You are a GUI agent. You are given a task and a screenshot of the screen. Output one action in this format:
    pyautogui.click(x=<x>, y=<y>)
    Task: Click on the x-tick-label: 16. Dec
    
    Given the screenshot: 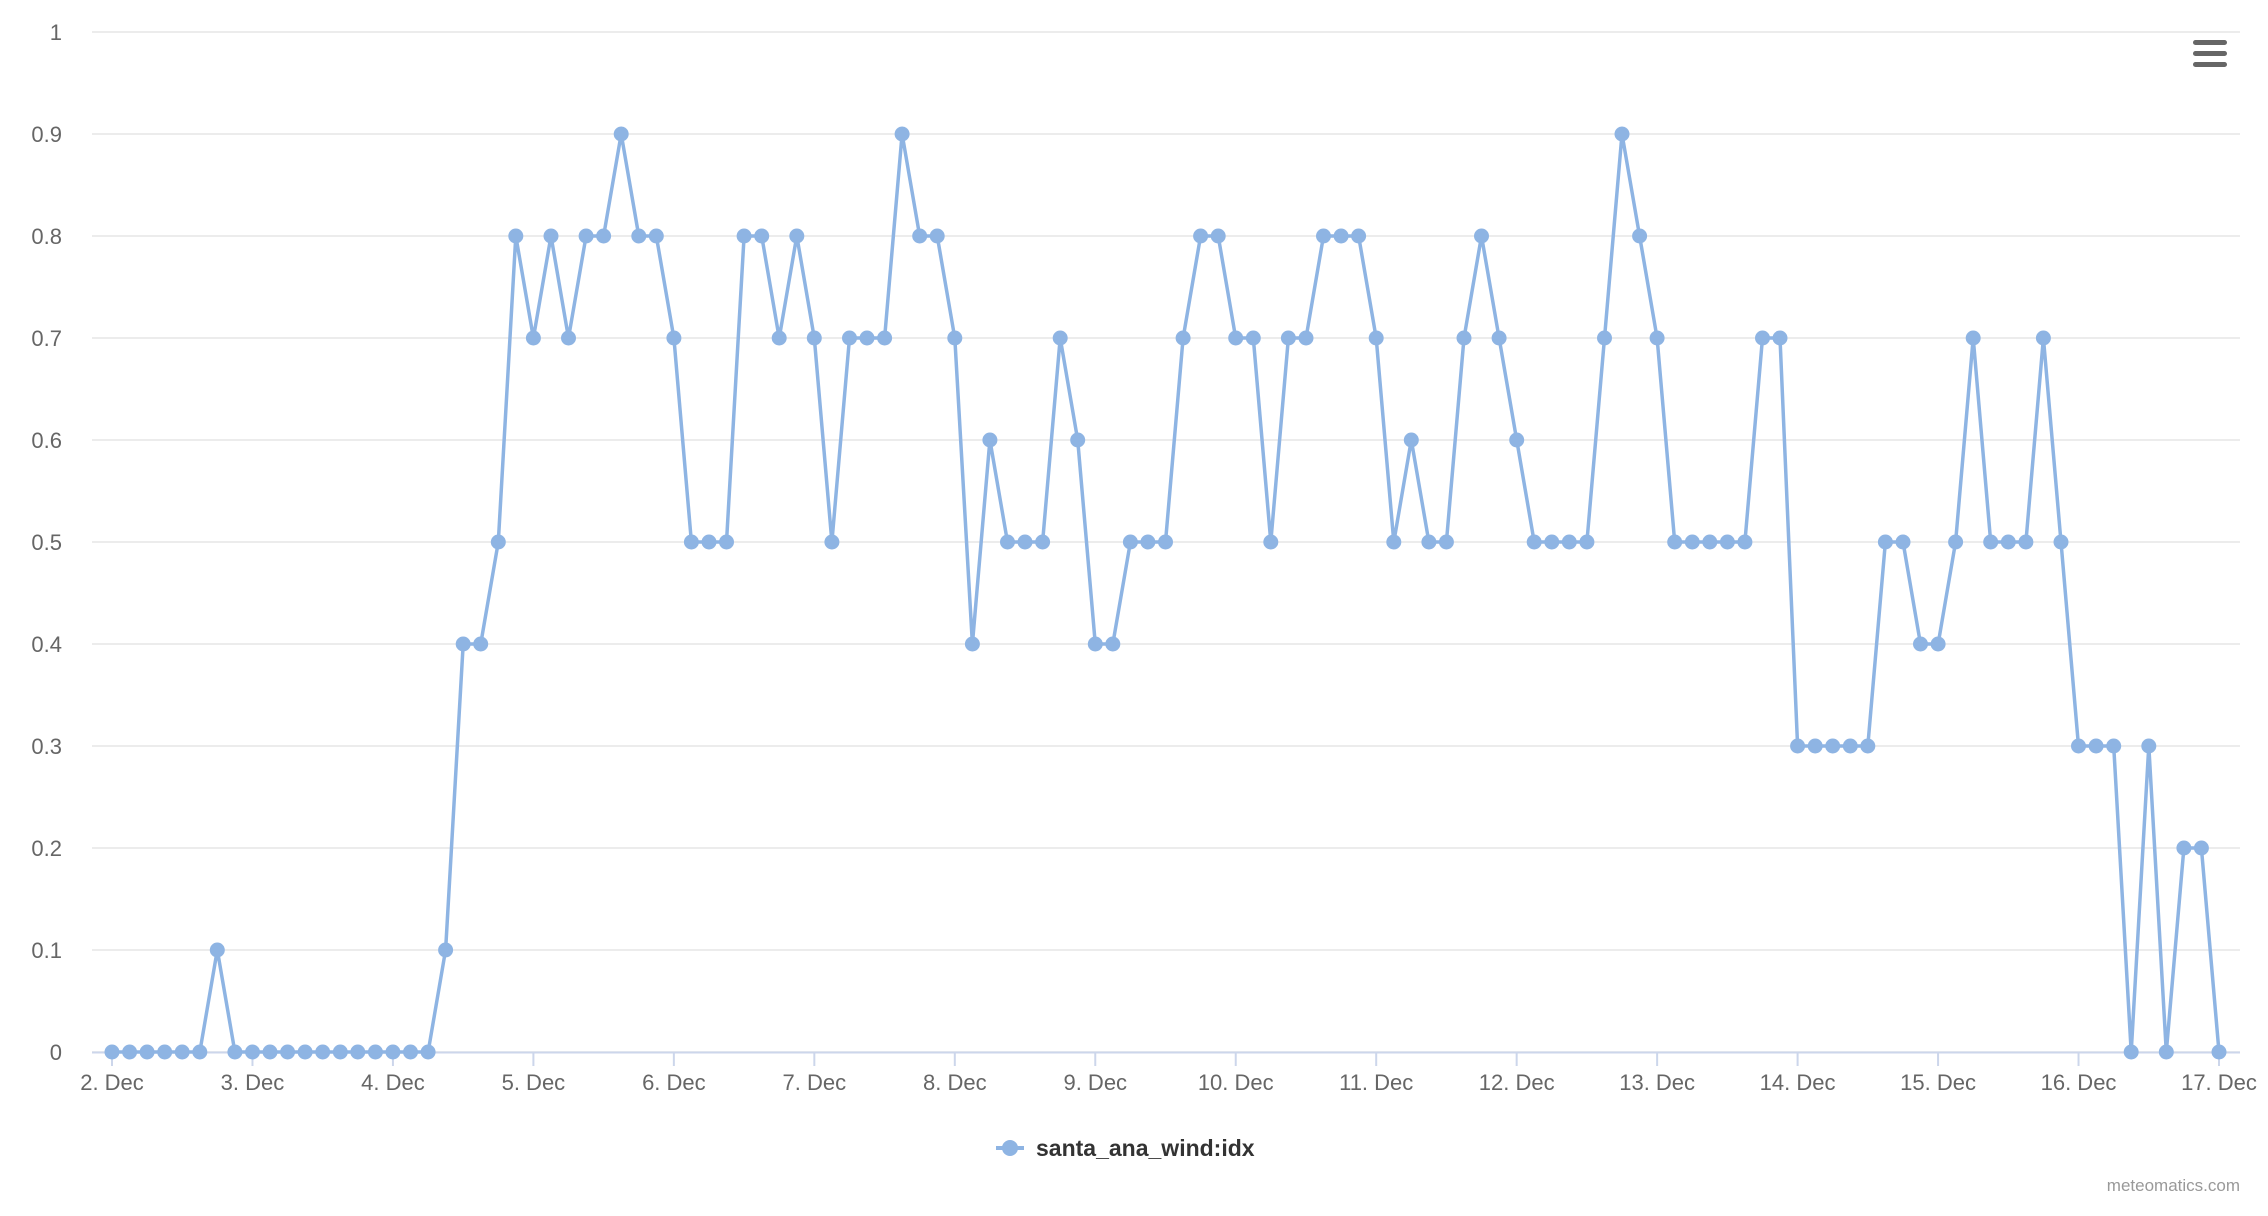 What is the action you would take?
    pyautogui.click(x=2079, y=1082)
    